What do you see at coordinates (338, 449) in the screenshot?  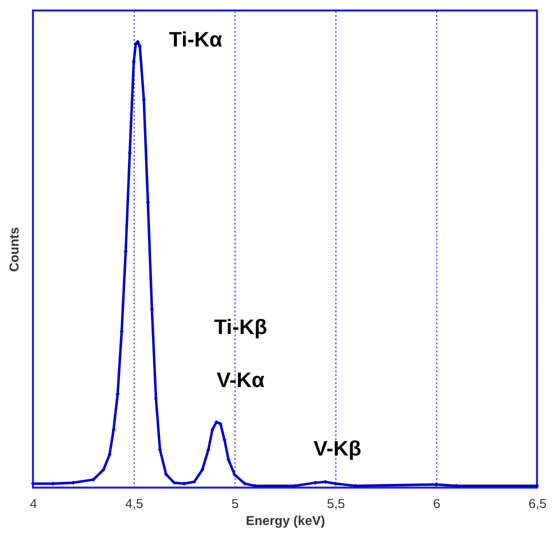 I see `annotation: V-Kβ` at bounding box center [338, 449].